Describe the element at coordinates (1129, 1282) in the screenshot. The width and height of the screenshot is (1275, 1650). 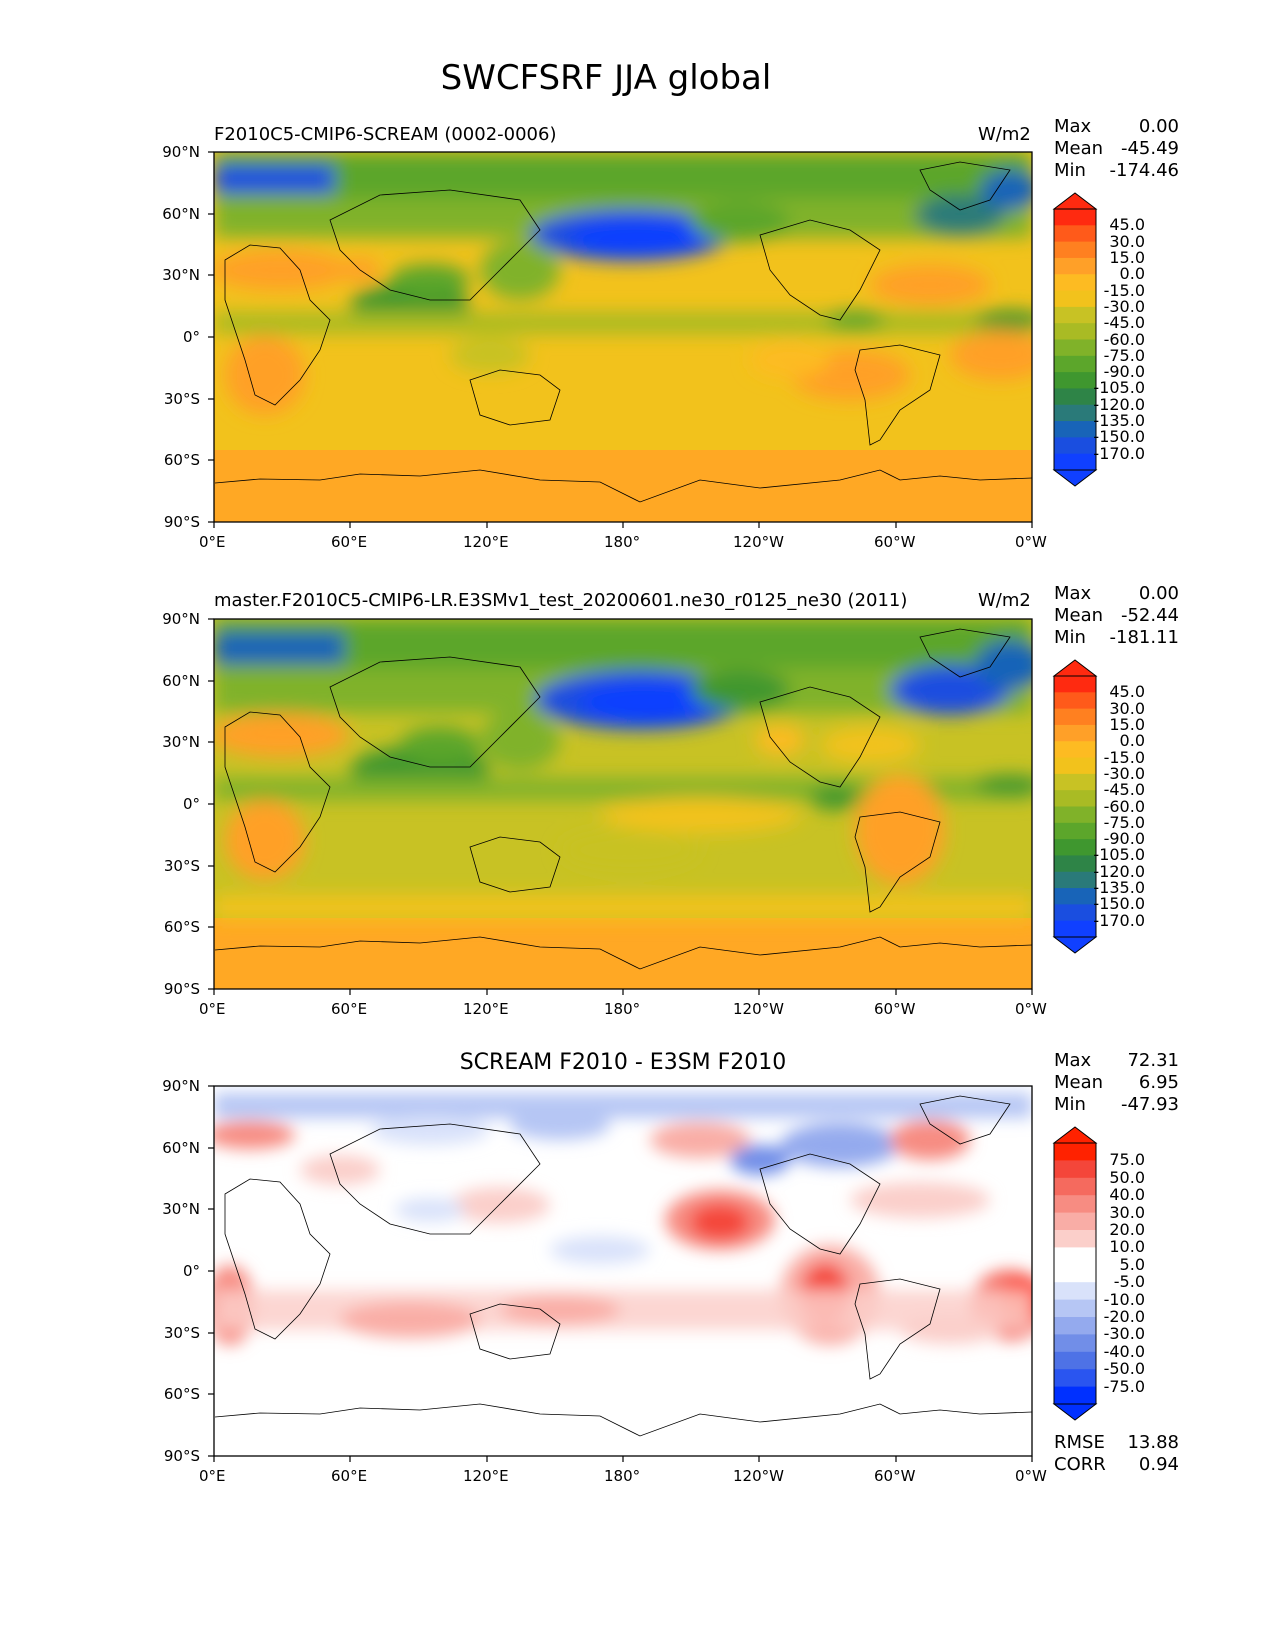
I see `colorbar-tick-label: -5.0` at that location.